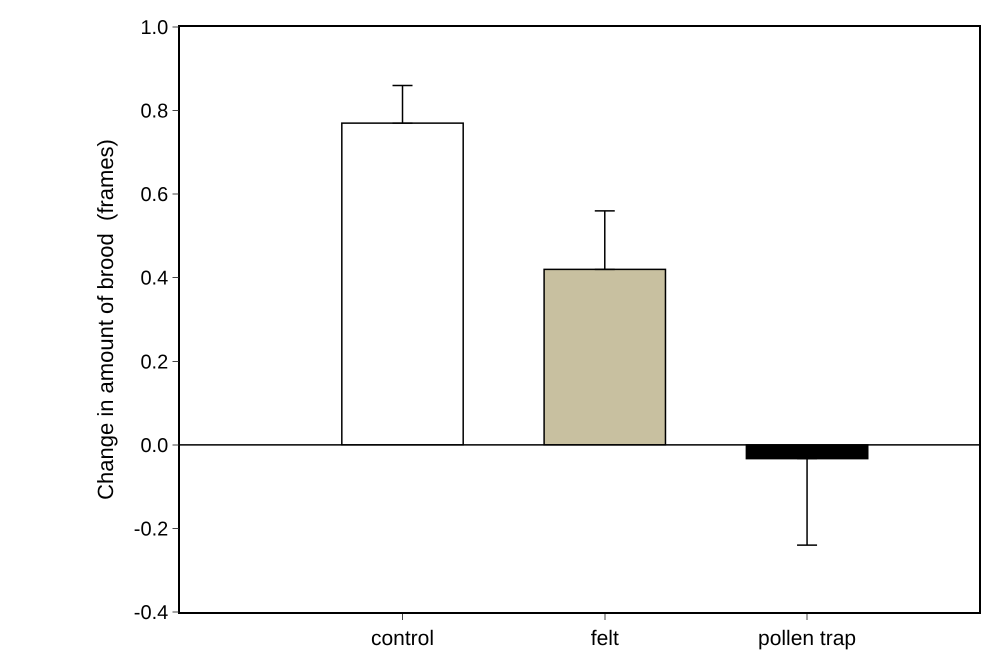  What do you see at coordinates (154, 28) in the screenshot?
I see `y-tick-label: 1.0` at bounding box center [154, 28].